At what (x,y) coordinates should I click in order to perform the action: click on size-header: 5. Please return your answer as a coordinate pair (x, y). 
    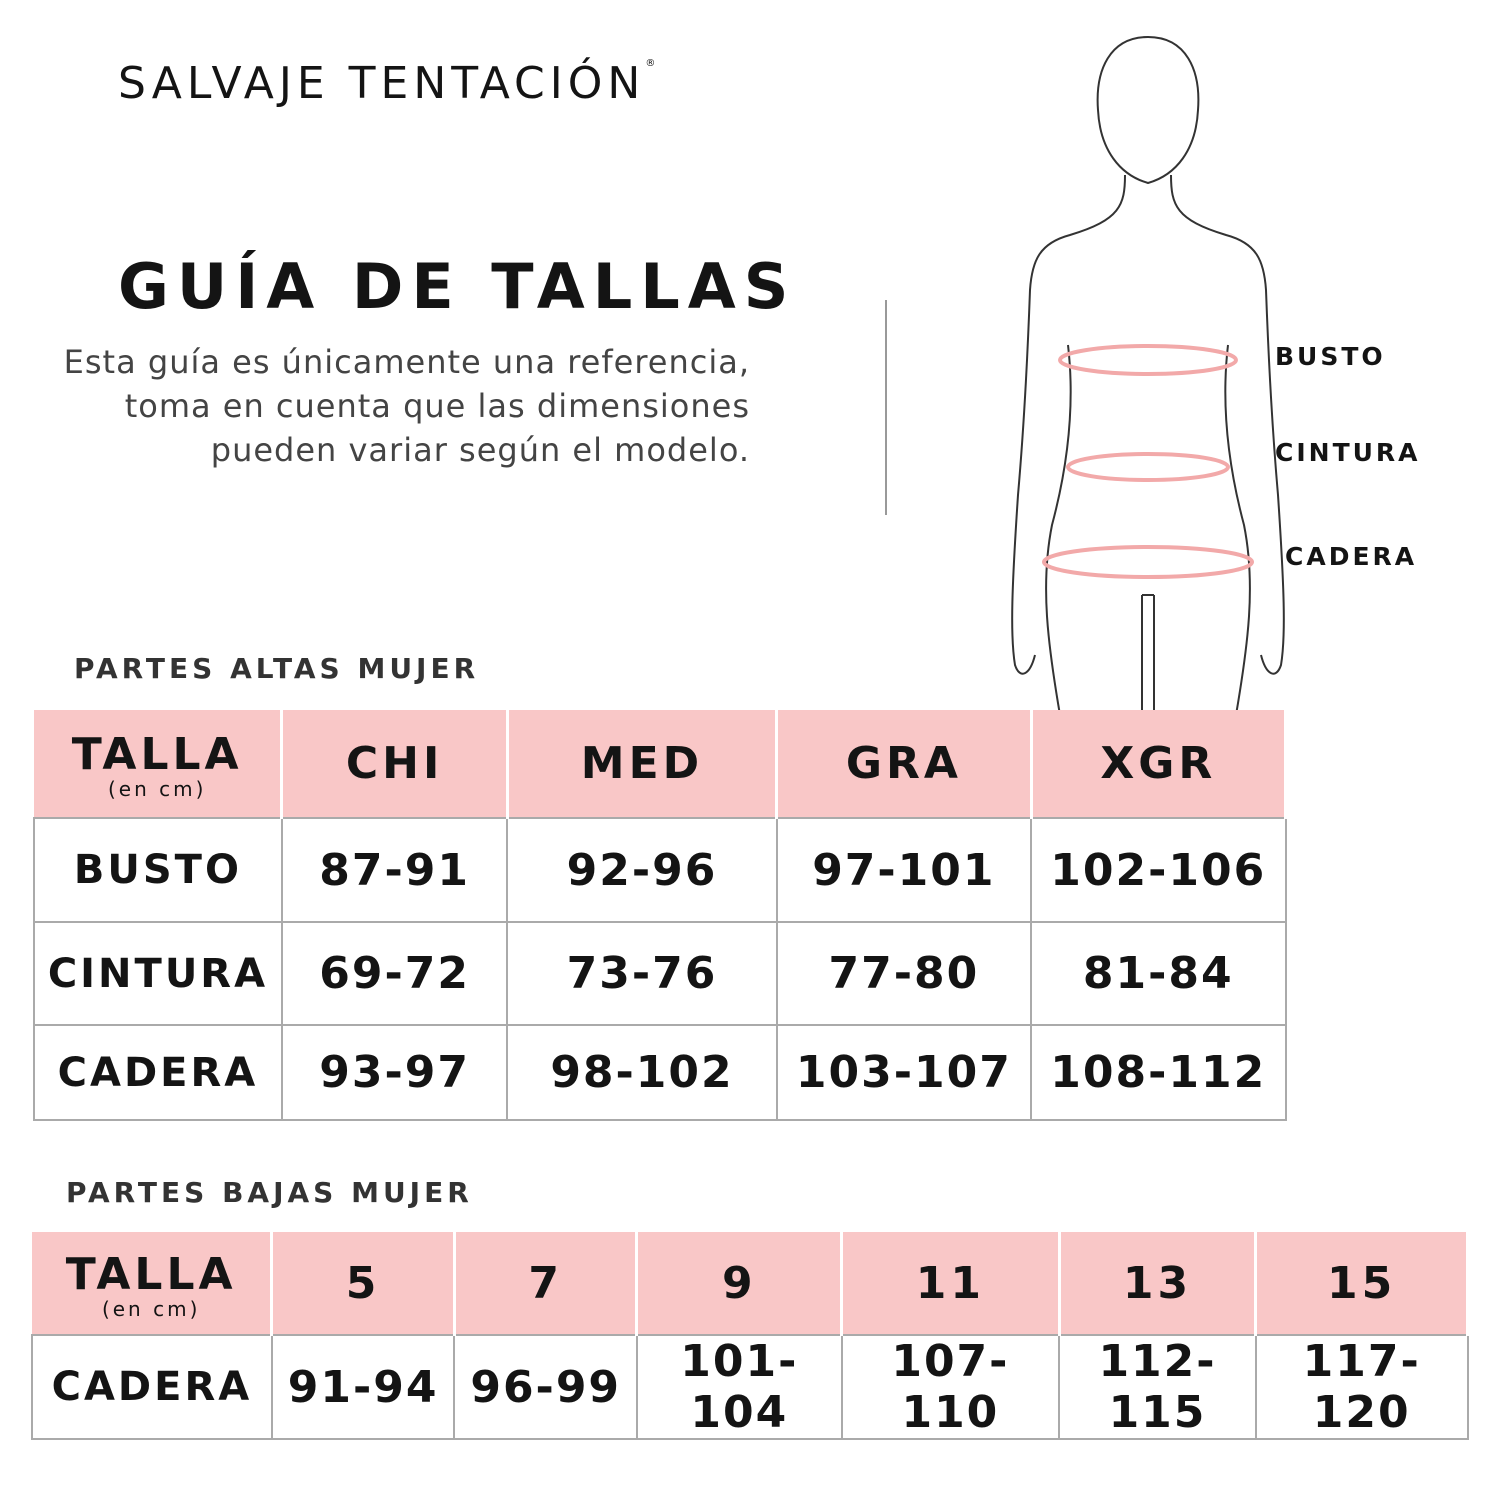
    Looking at the image, I should click on (363, 1283).